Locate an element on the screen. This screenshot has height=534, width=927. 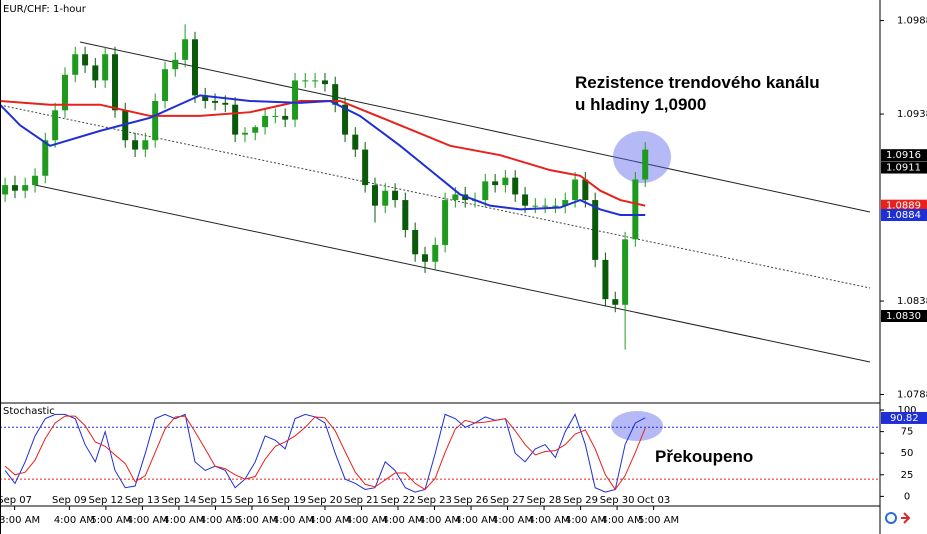
x-tick-label: Oct 03 is located at coordinates (653, 500).